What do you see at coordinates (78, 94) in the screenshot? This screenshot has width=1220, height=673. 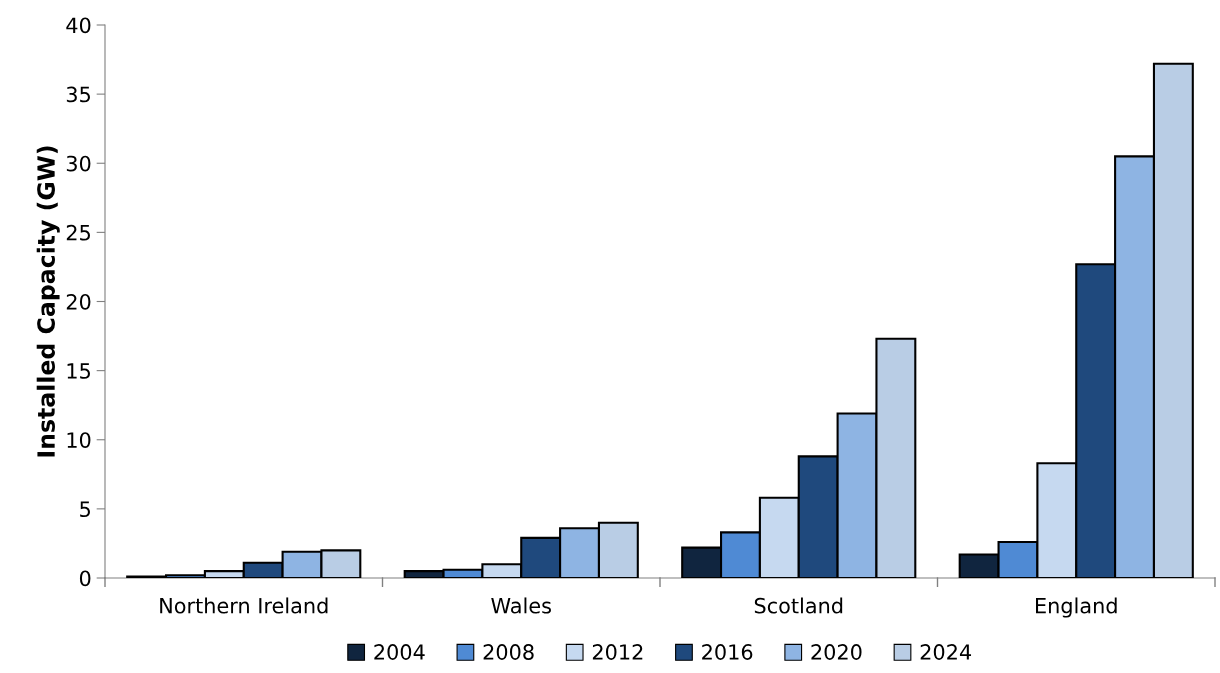 I see `y-tick-label: 35` at bounding box center [78, 94].